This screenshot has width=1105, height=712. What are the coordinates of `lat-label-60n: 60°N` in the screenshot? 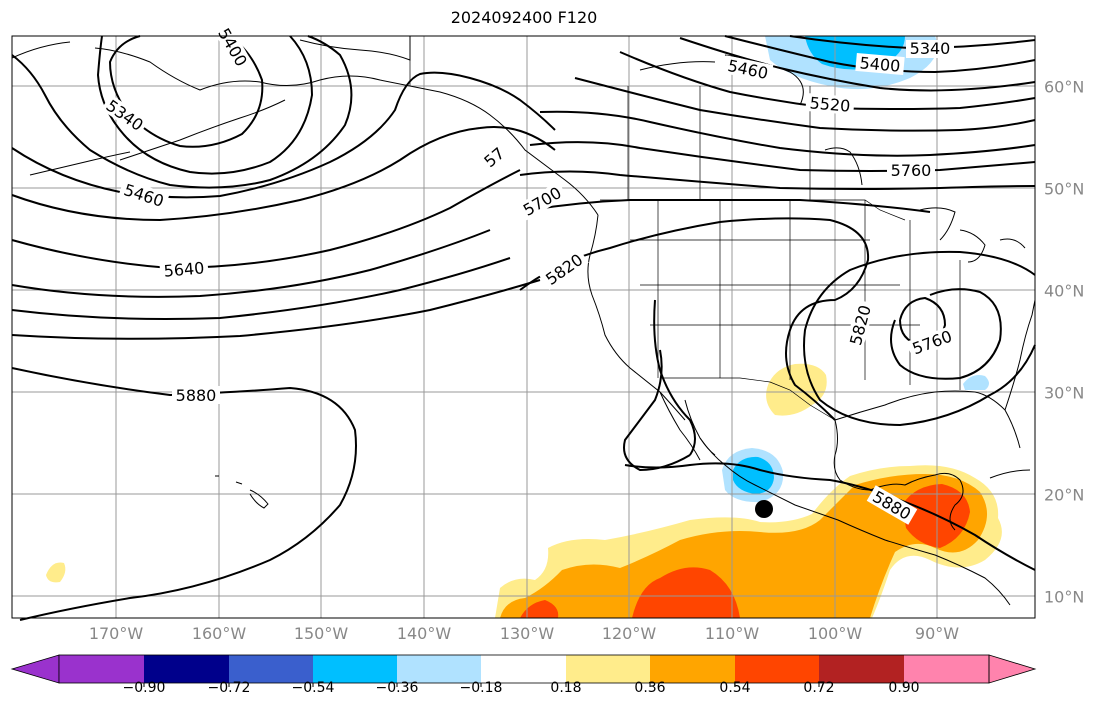 It's located at (1064, 87).